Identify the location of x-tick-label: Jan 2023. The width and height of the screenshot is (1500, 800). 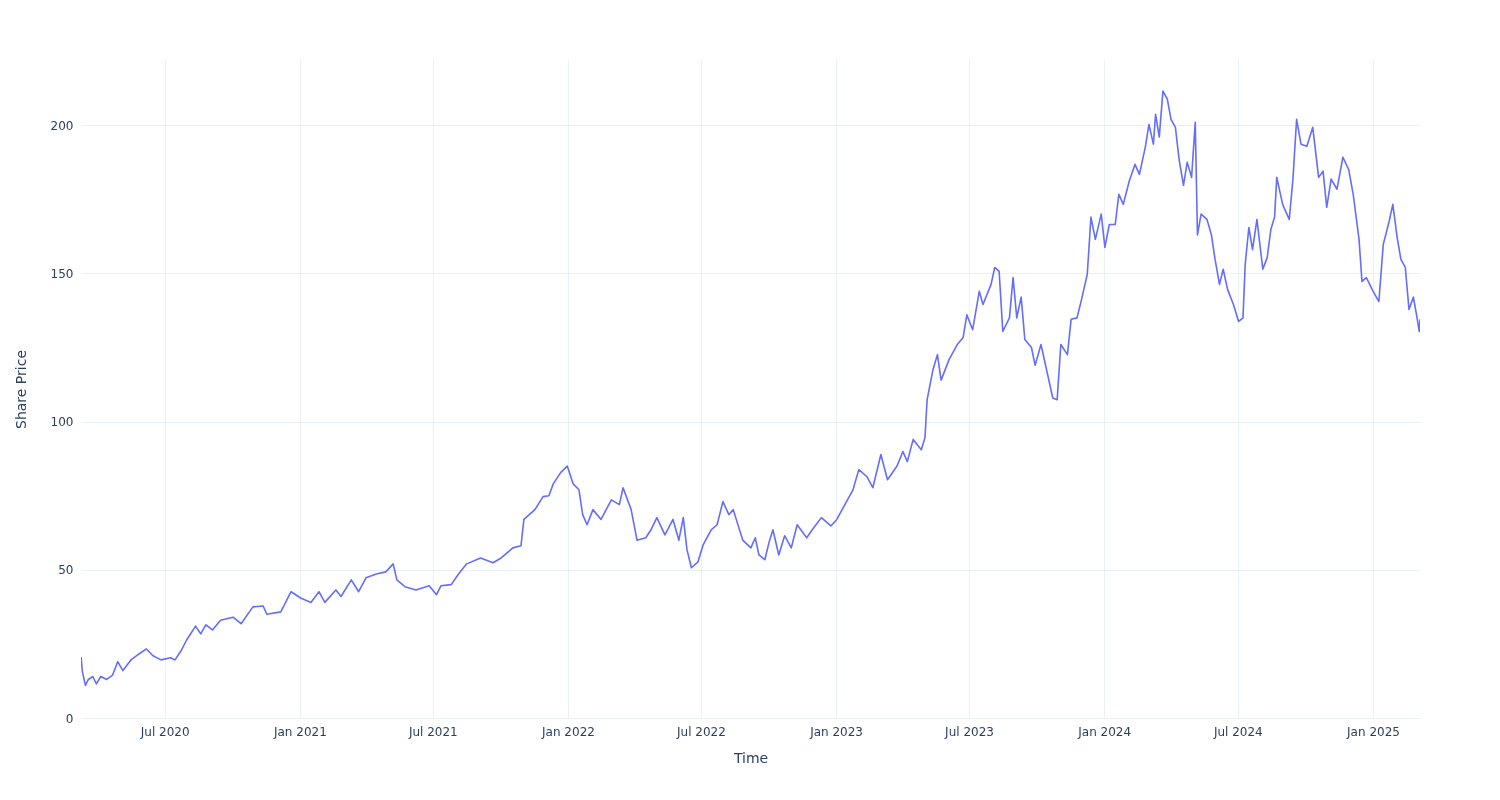
(836, 731).